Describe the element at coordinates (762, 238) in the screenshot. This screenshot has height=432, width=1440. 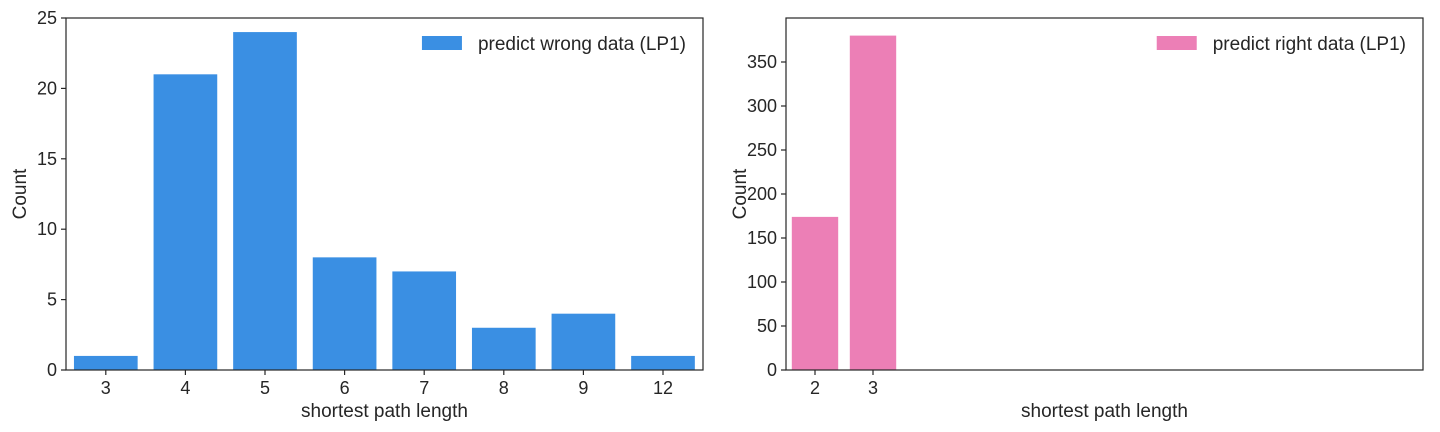
I see `y-tick-label: 150` at that location.